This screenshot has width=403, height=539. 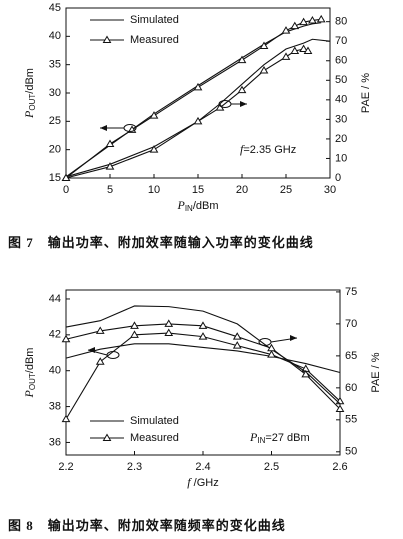 I want to click on y-tick-label: 30, so click(x=55, y=93).